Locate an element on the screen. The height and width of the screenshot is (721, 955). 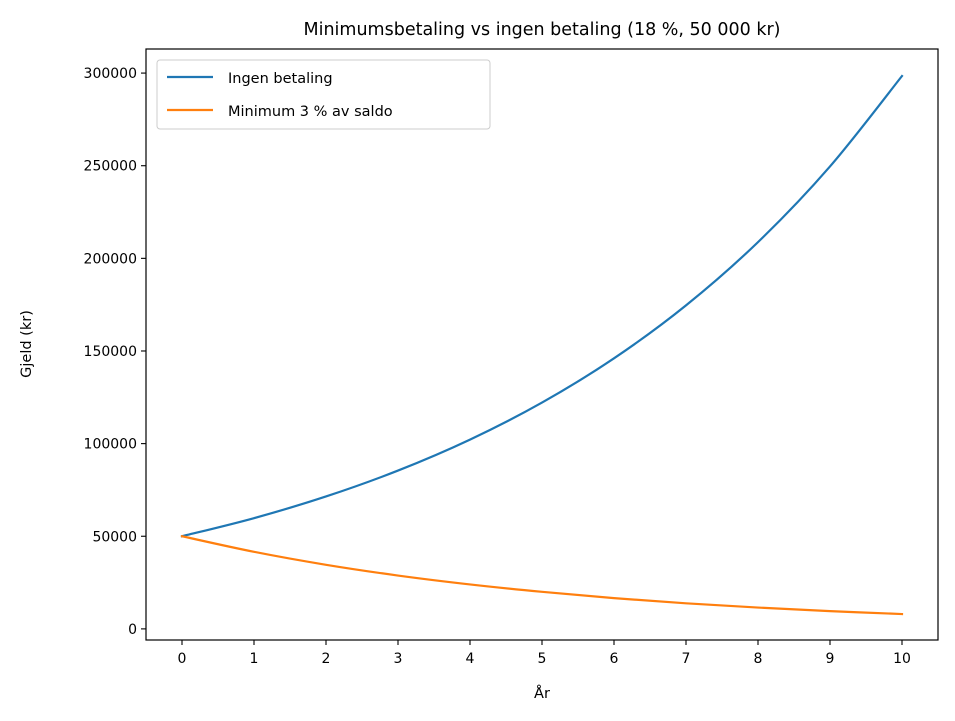
x-tick-label: 0 is located at coordinates (182, 659).